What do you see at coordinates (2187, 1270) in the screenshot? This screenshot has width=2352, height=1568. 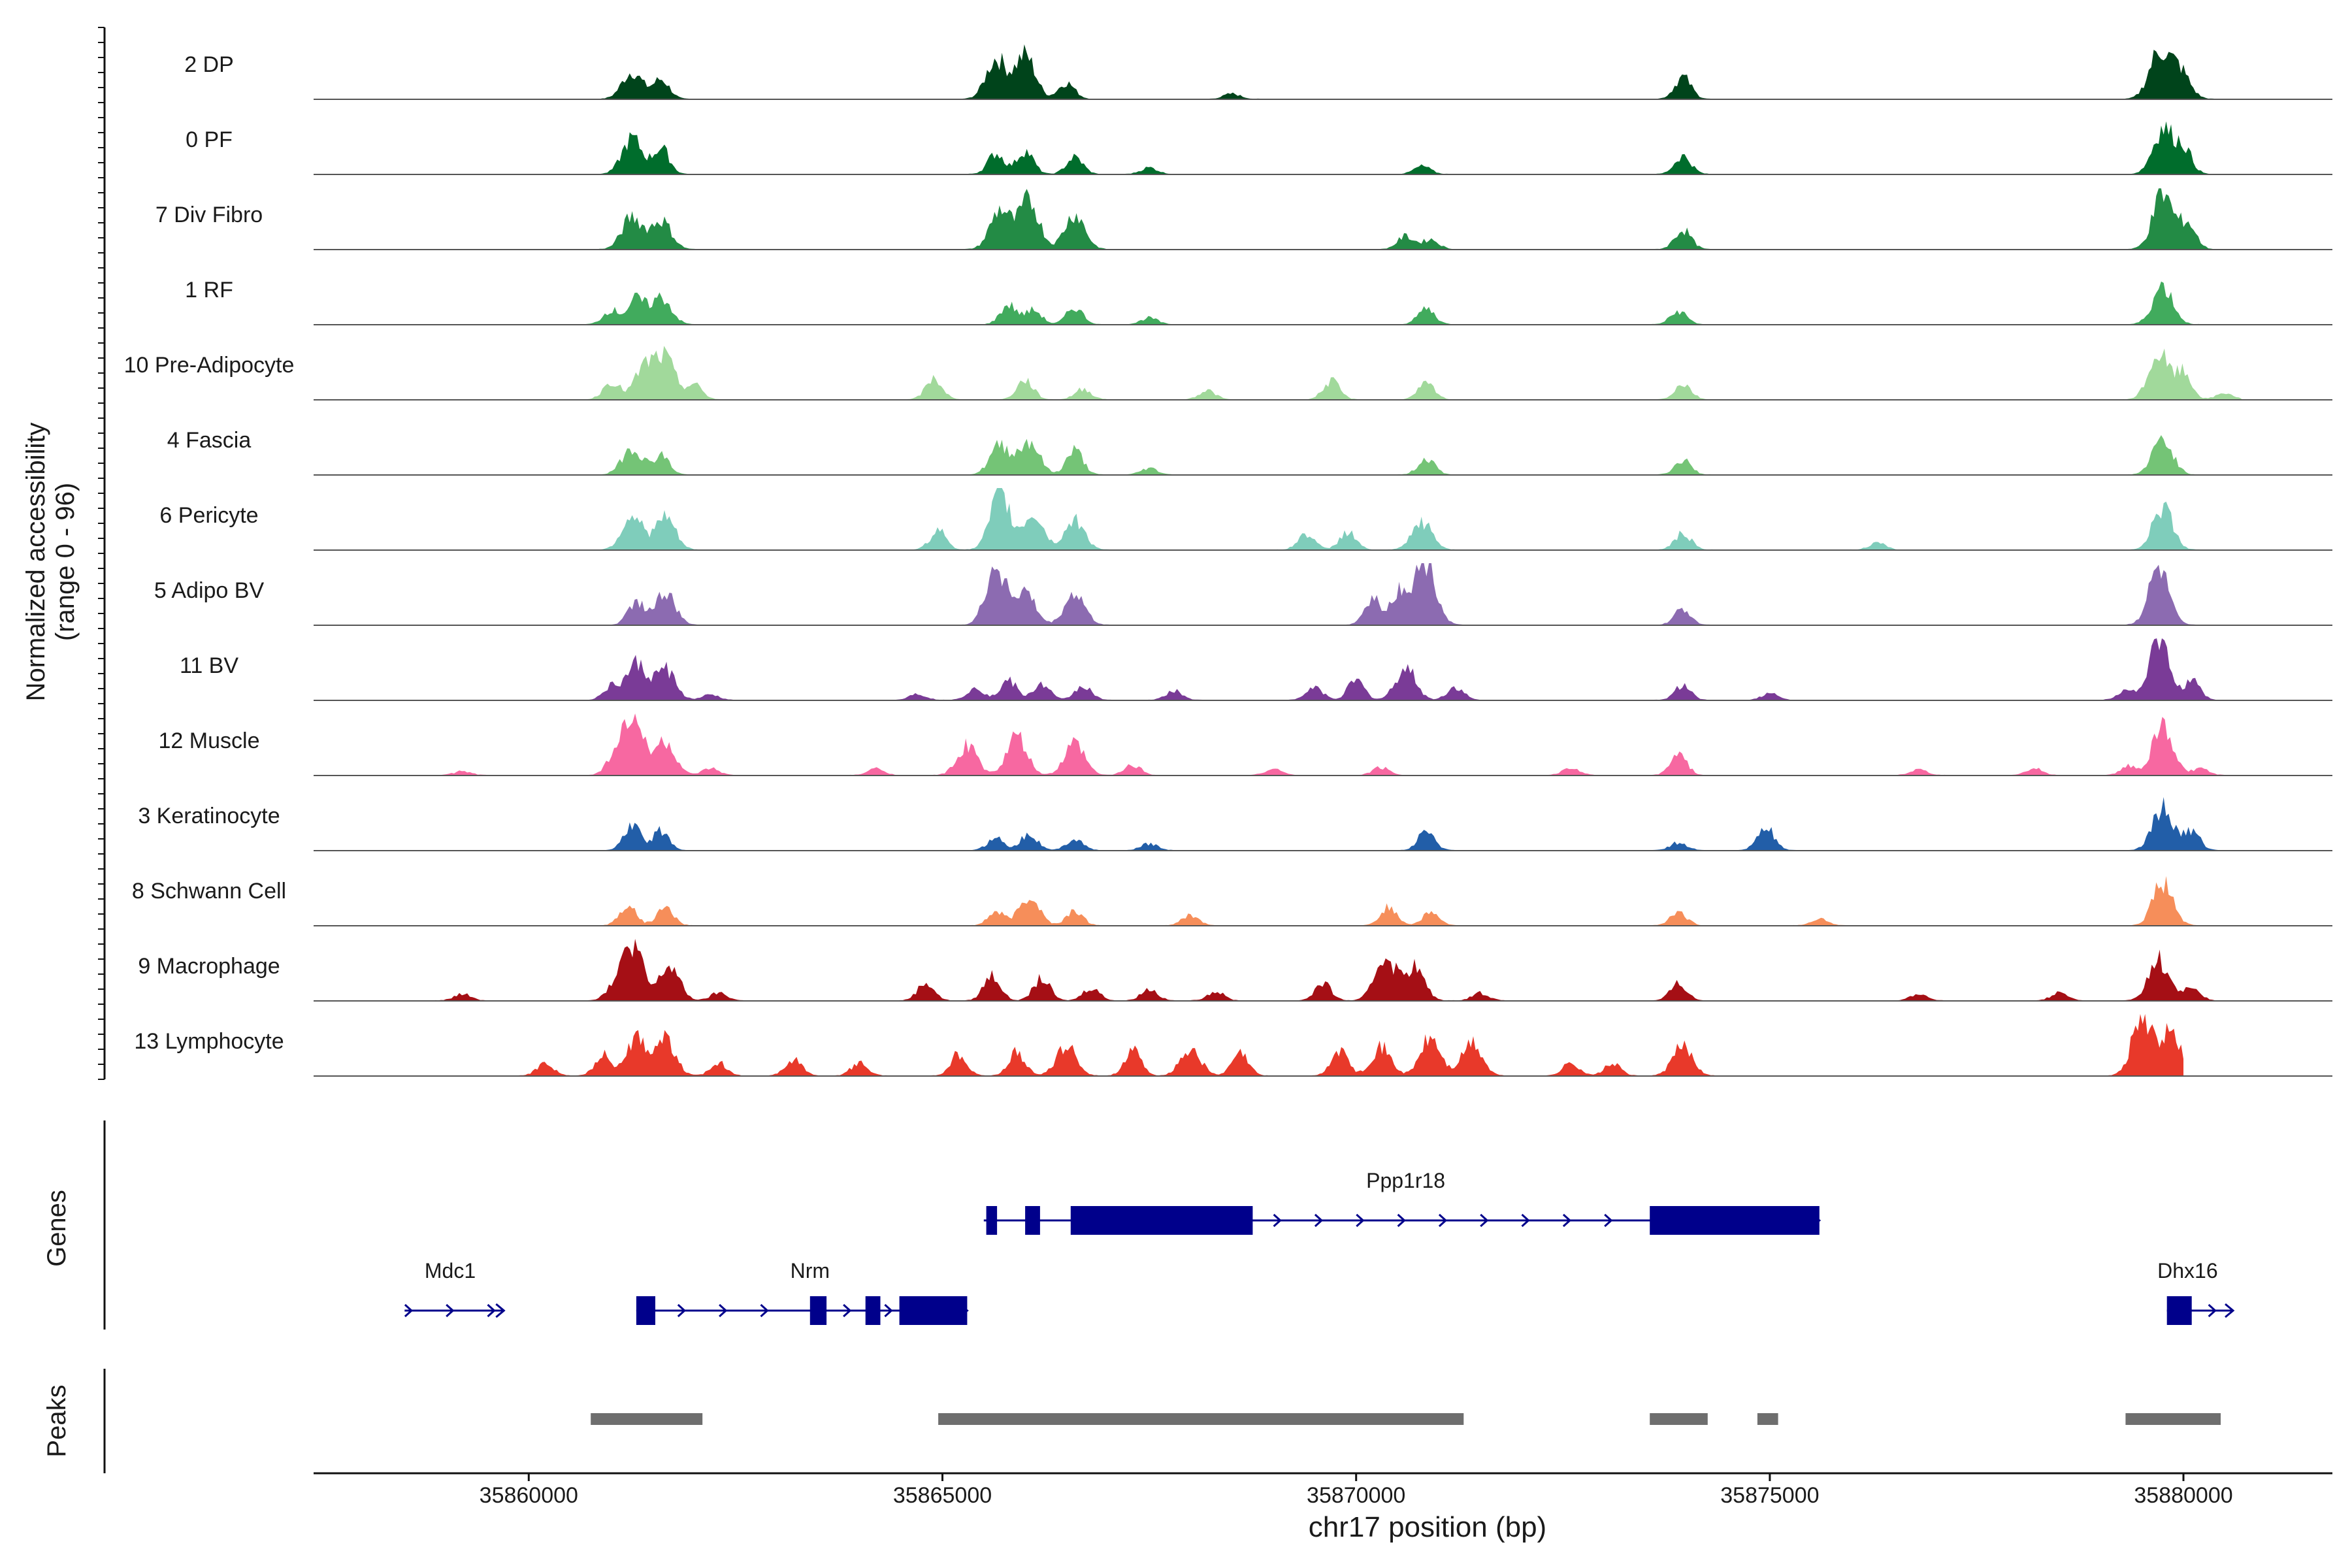 I see `gene-label: Dhx16` at bounding box center [2187, 1270].